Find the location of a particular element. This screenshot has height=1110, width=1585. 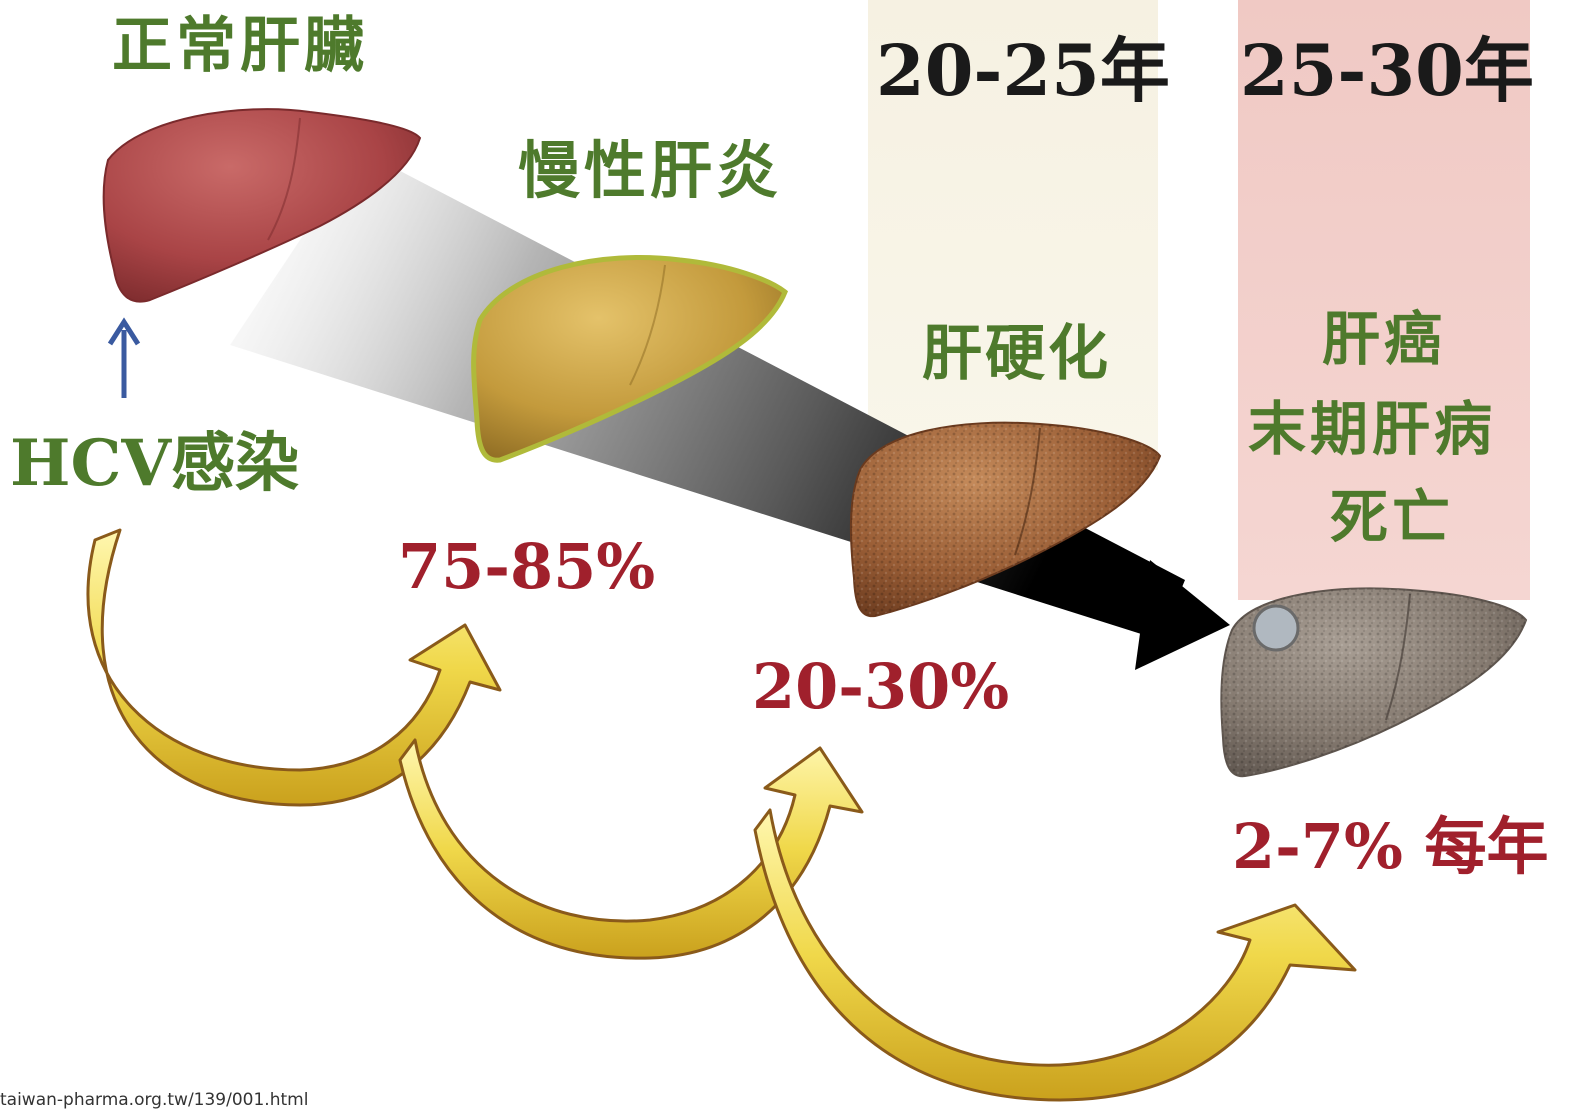

cancer-liver-icon is located at coordinates (1374, 682).